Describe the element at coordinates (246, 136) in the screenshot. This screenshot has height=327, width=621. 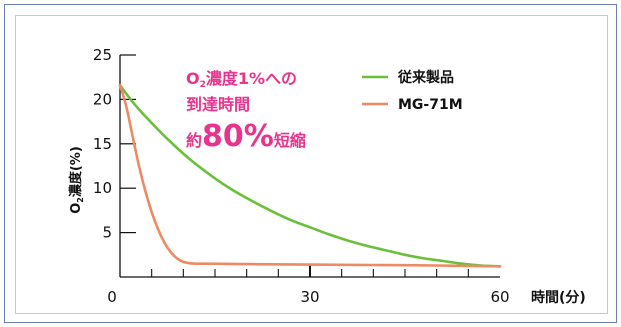
I see `annotation-line3: 約80%短縮` at that location.